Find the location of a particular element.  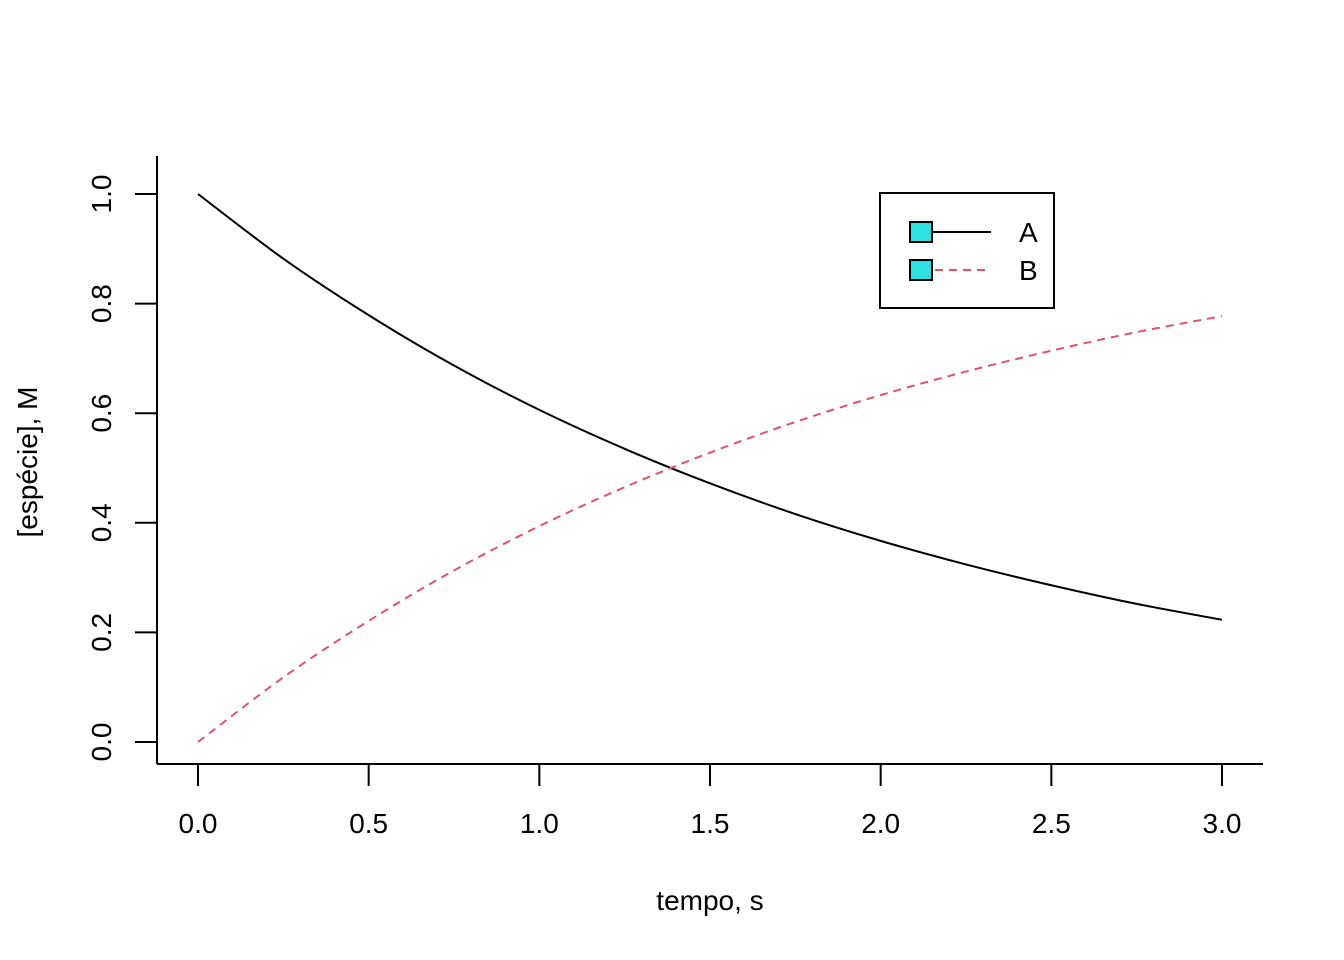

y-tick-label: 0.6 is located at coordinates (101, 413).